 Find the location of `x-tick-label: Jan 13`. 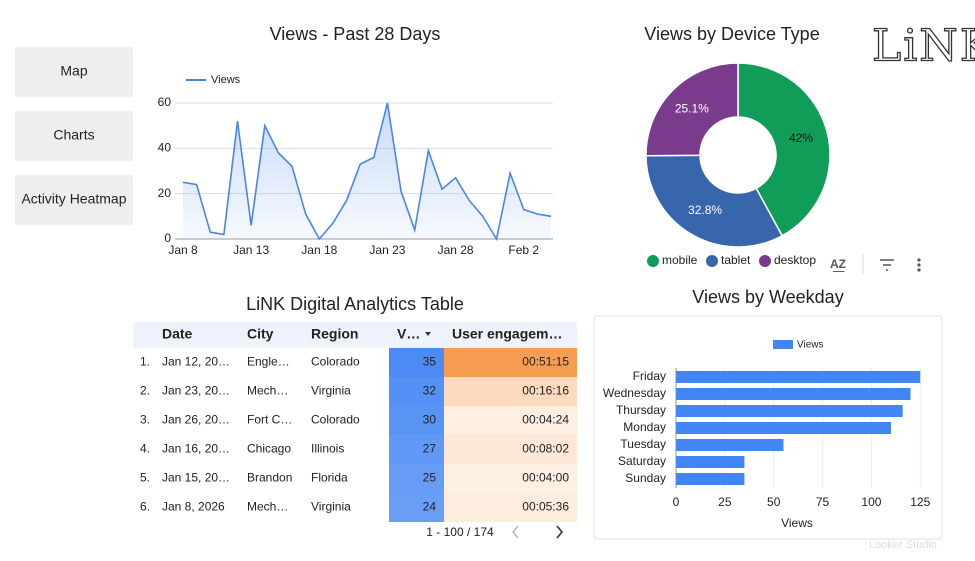

x-tick-label: Jan 13 is located at coordinates (251, 250).